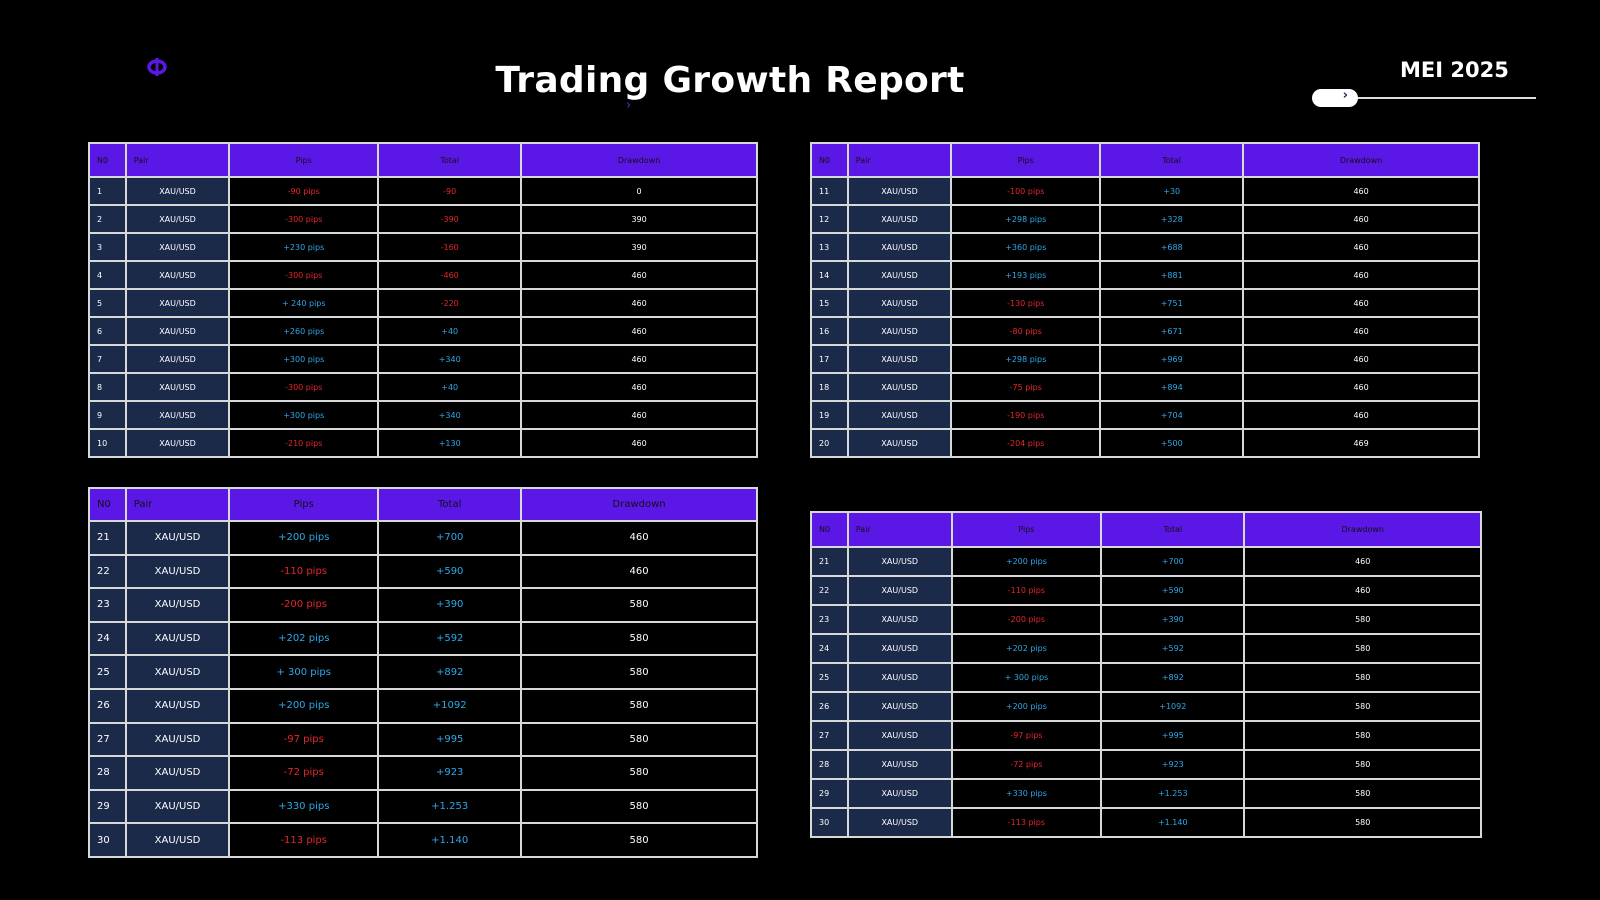 This screenshot has height=900, width=1600. I want to click on table-row: 12 XAU/USD +298 pips +328 460, so click(1145, 219).